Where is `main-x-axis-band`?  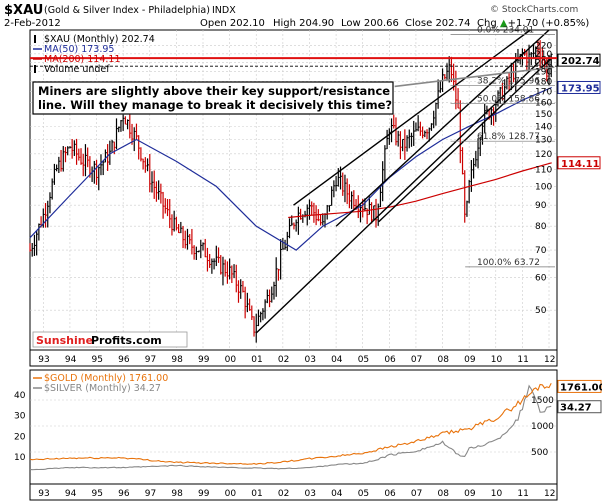
main-x-axis-band is located at coordinates (293, 358).